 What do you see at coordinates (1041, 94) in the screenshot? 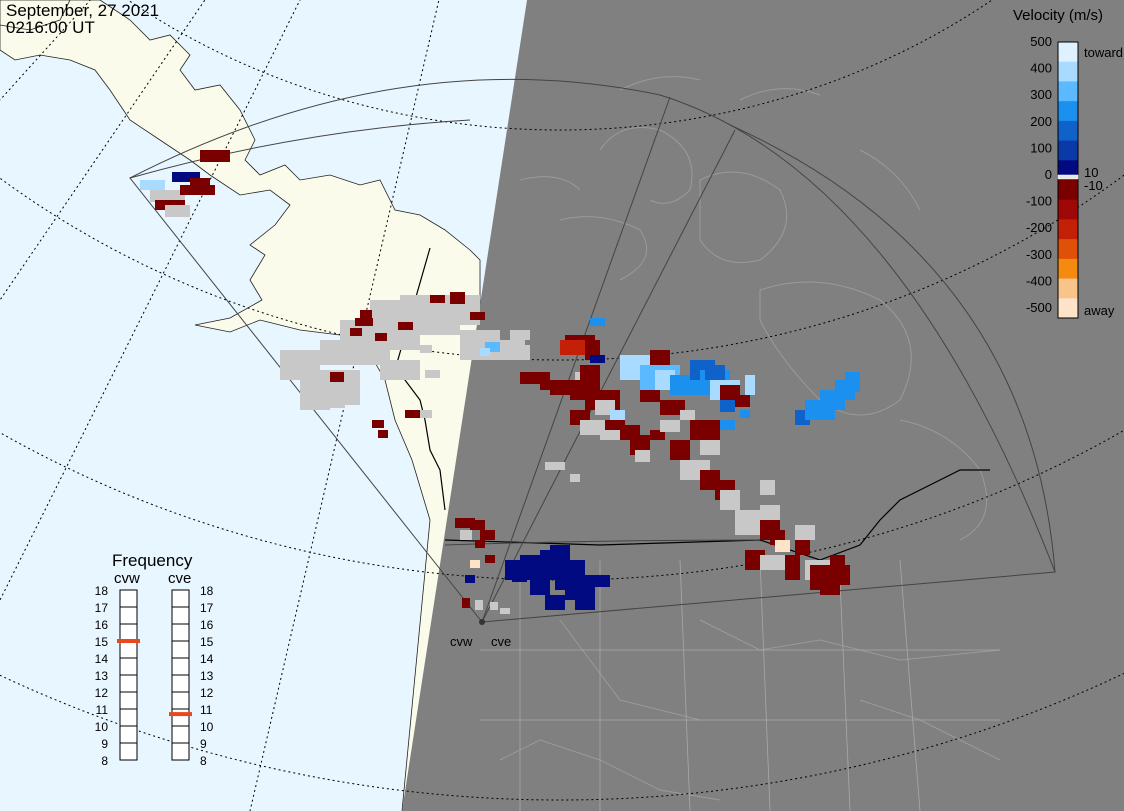
I see `colorbar-tick-label: 300` at bounding box center [1041, 94].